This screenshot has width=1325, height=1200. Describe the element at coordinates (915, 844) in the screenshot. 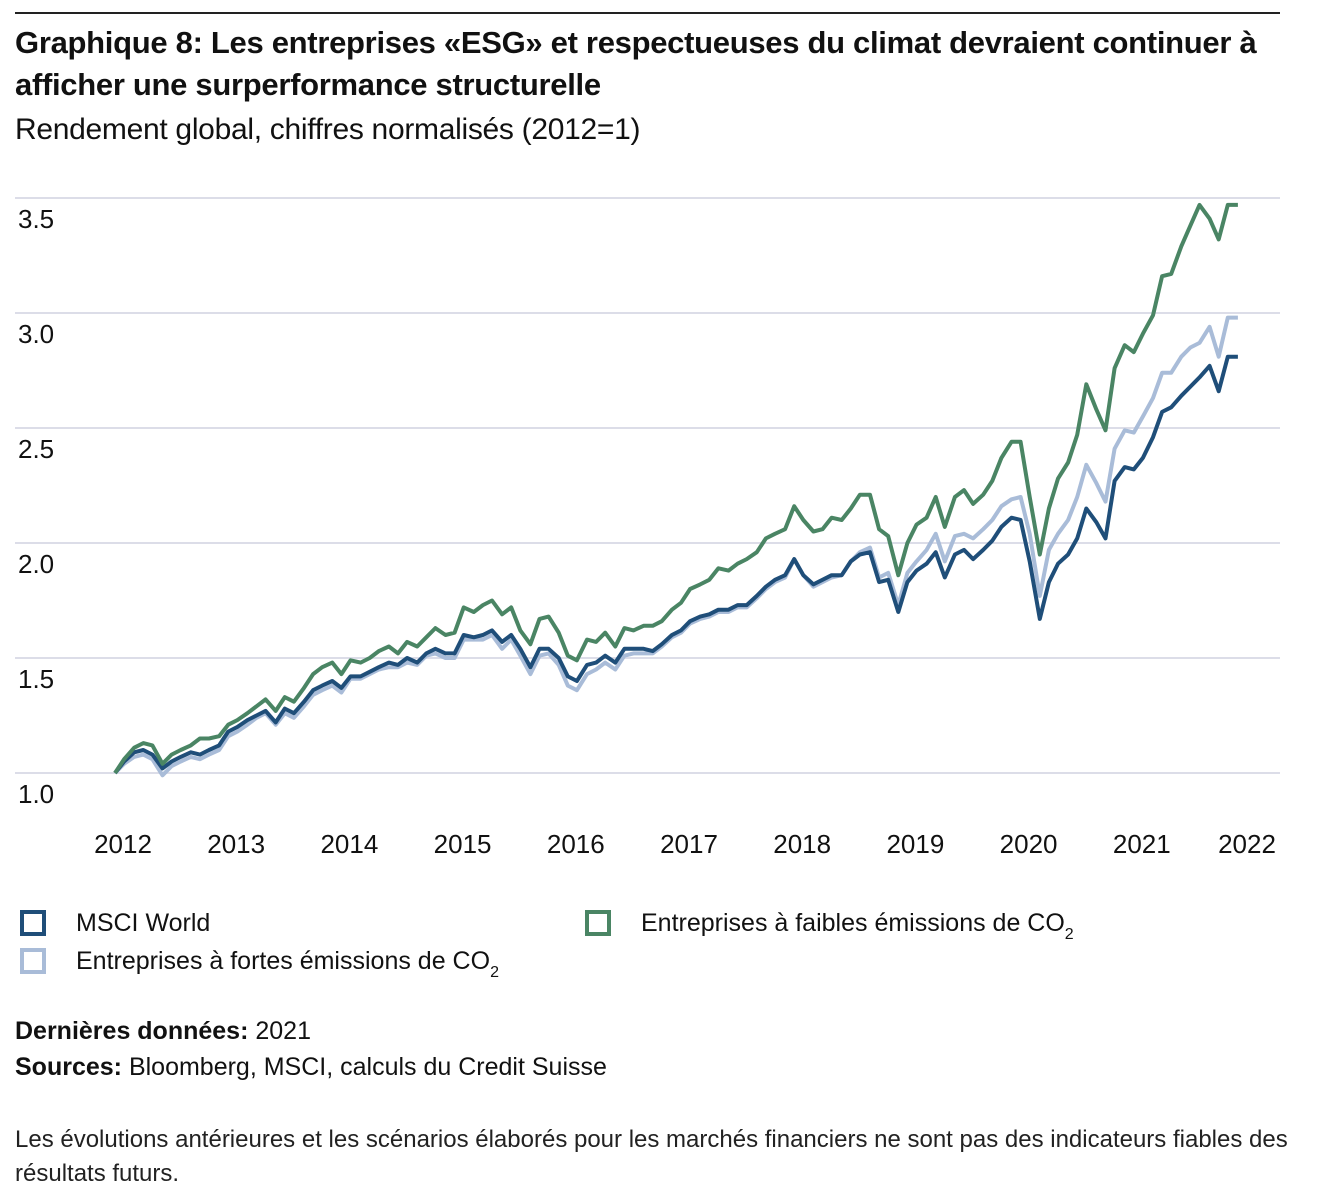

I see `x-tick-label: 2019` at that location.